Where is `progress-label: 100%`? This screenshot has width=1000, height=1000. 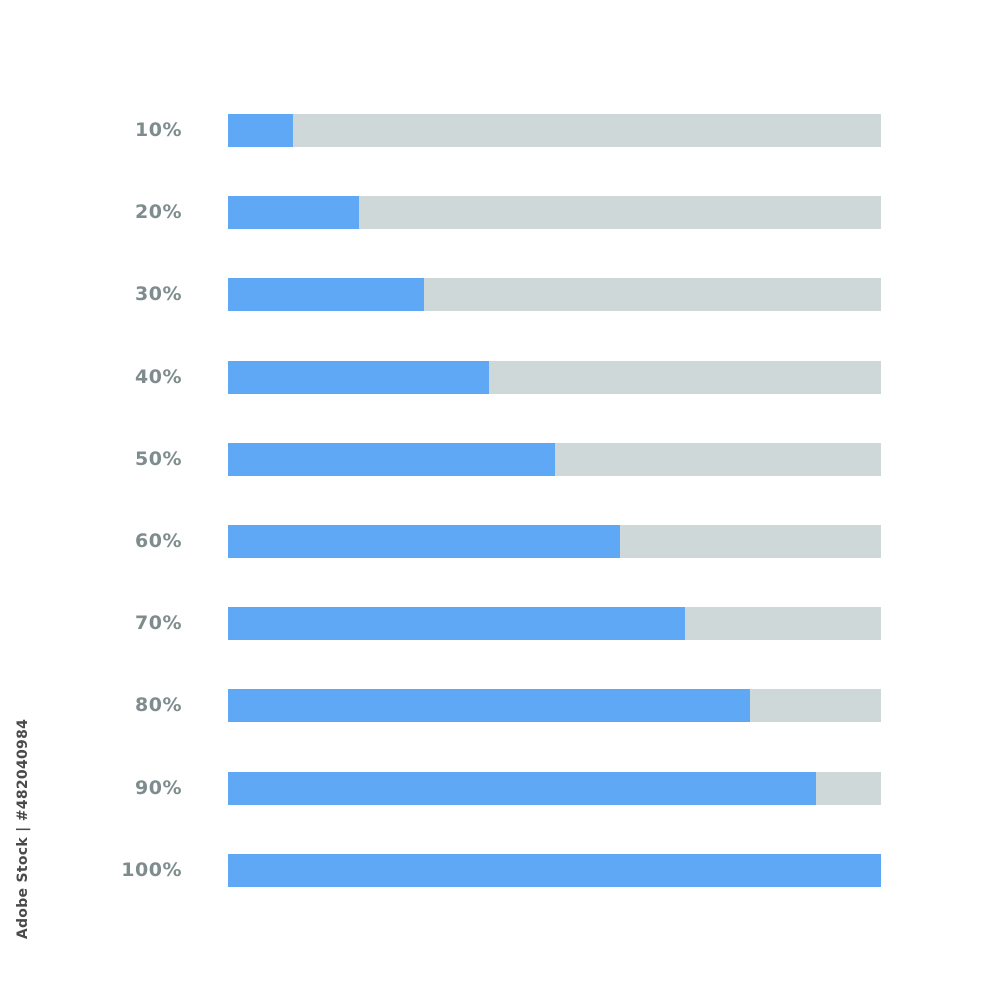
progress-label: 100% is located at coordinates (151, 870).